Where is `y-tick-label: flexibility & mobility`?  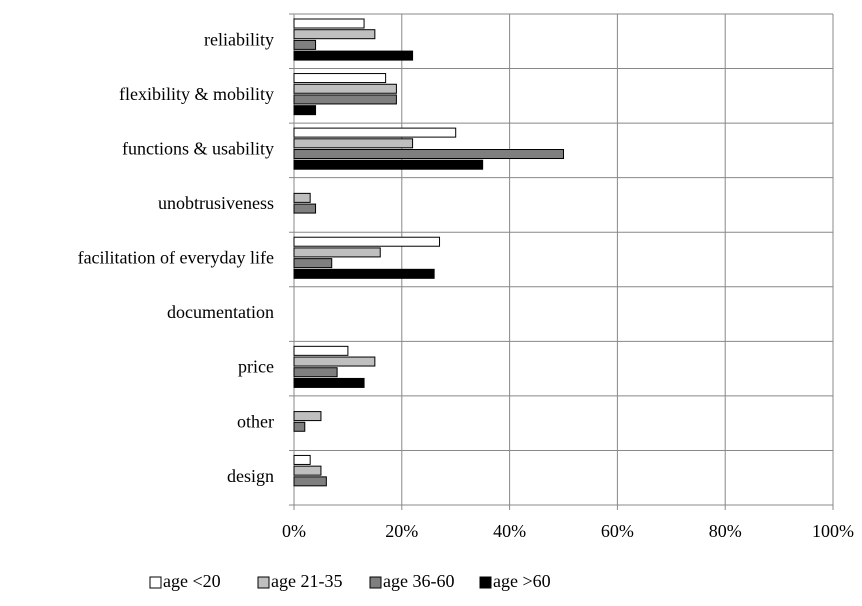
y-tick-label: flexibility & mobility is located at coordinates (196, 94).